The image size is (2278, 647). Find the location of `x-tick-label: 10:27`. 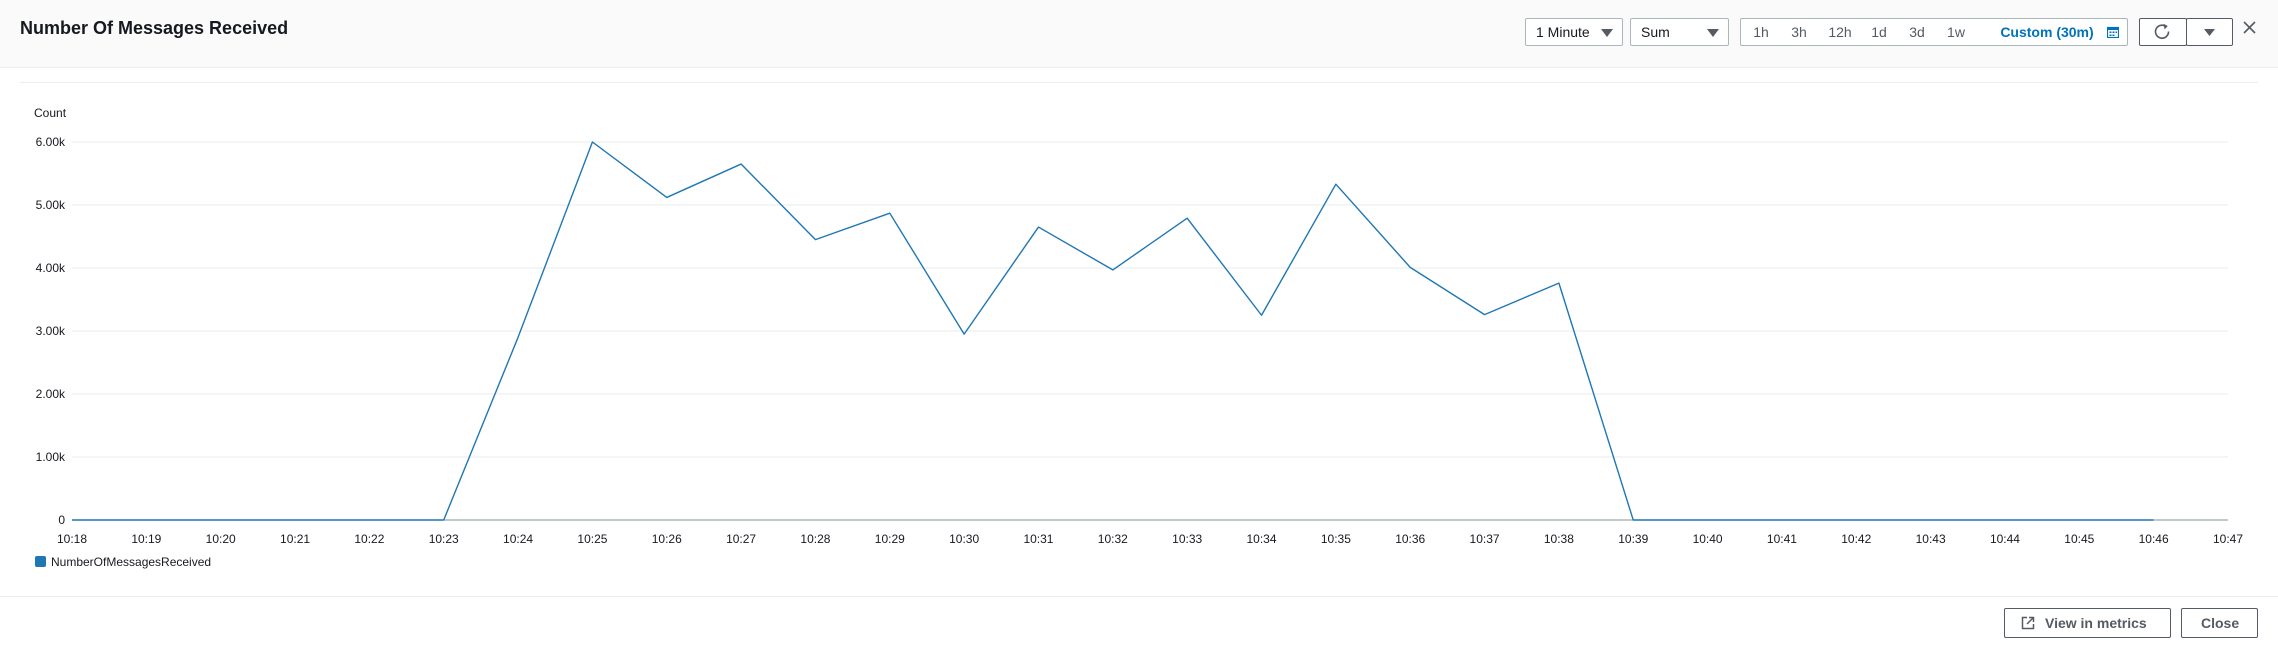

x-tick-label: 10:27 is located at coordinates (741, 539).